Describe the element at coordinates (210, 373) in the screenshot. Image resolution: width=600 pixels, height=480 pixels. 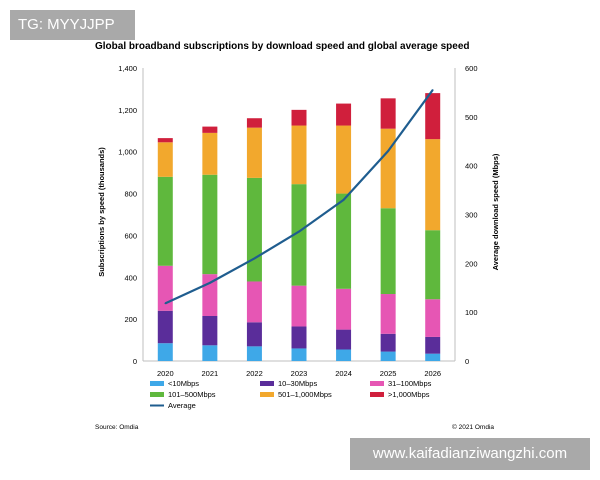
I see `x-tick-label: 2021` at that location.